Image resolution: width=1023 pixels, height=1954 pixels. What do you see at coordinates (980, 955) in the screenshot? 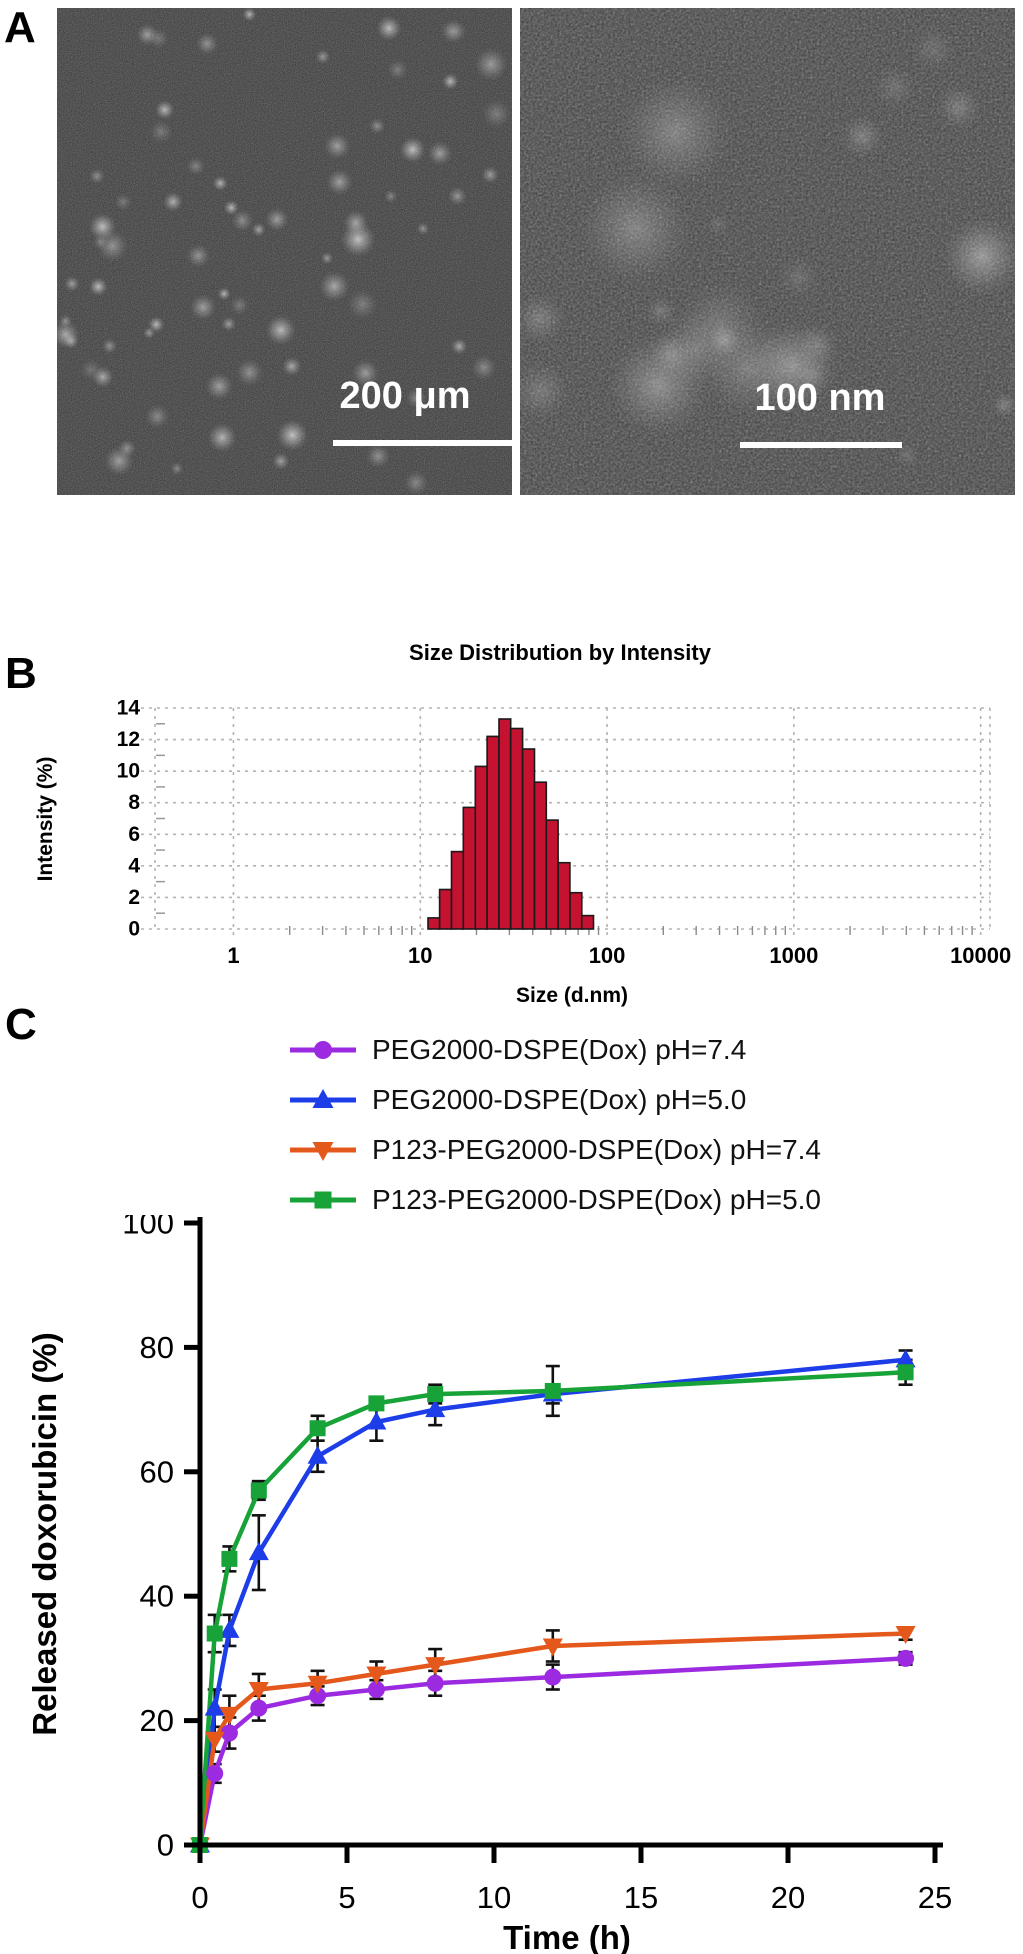
I see `x-tick-label: 10000` at bounding box center [980, 955].